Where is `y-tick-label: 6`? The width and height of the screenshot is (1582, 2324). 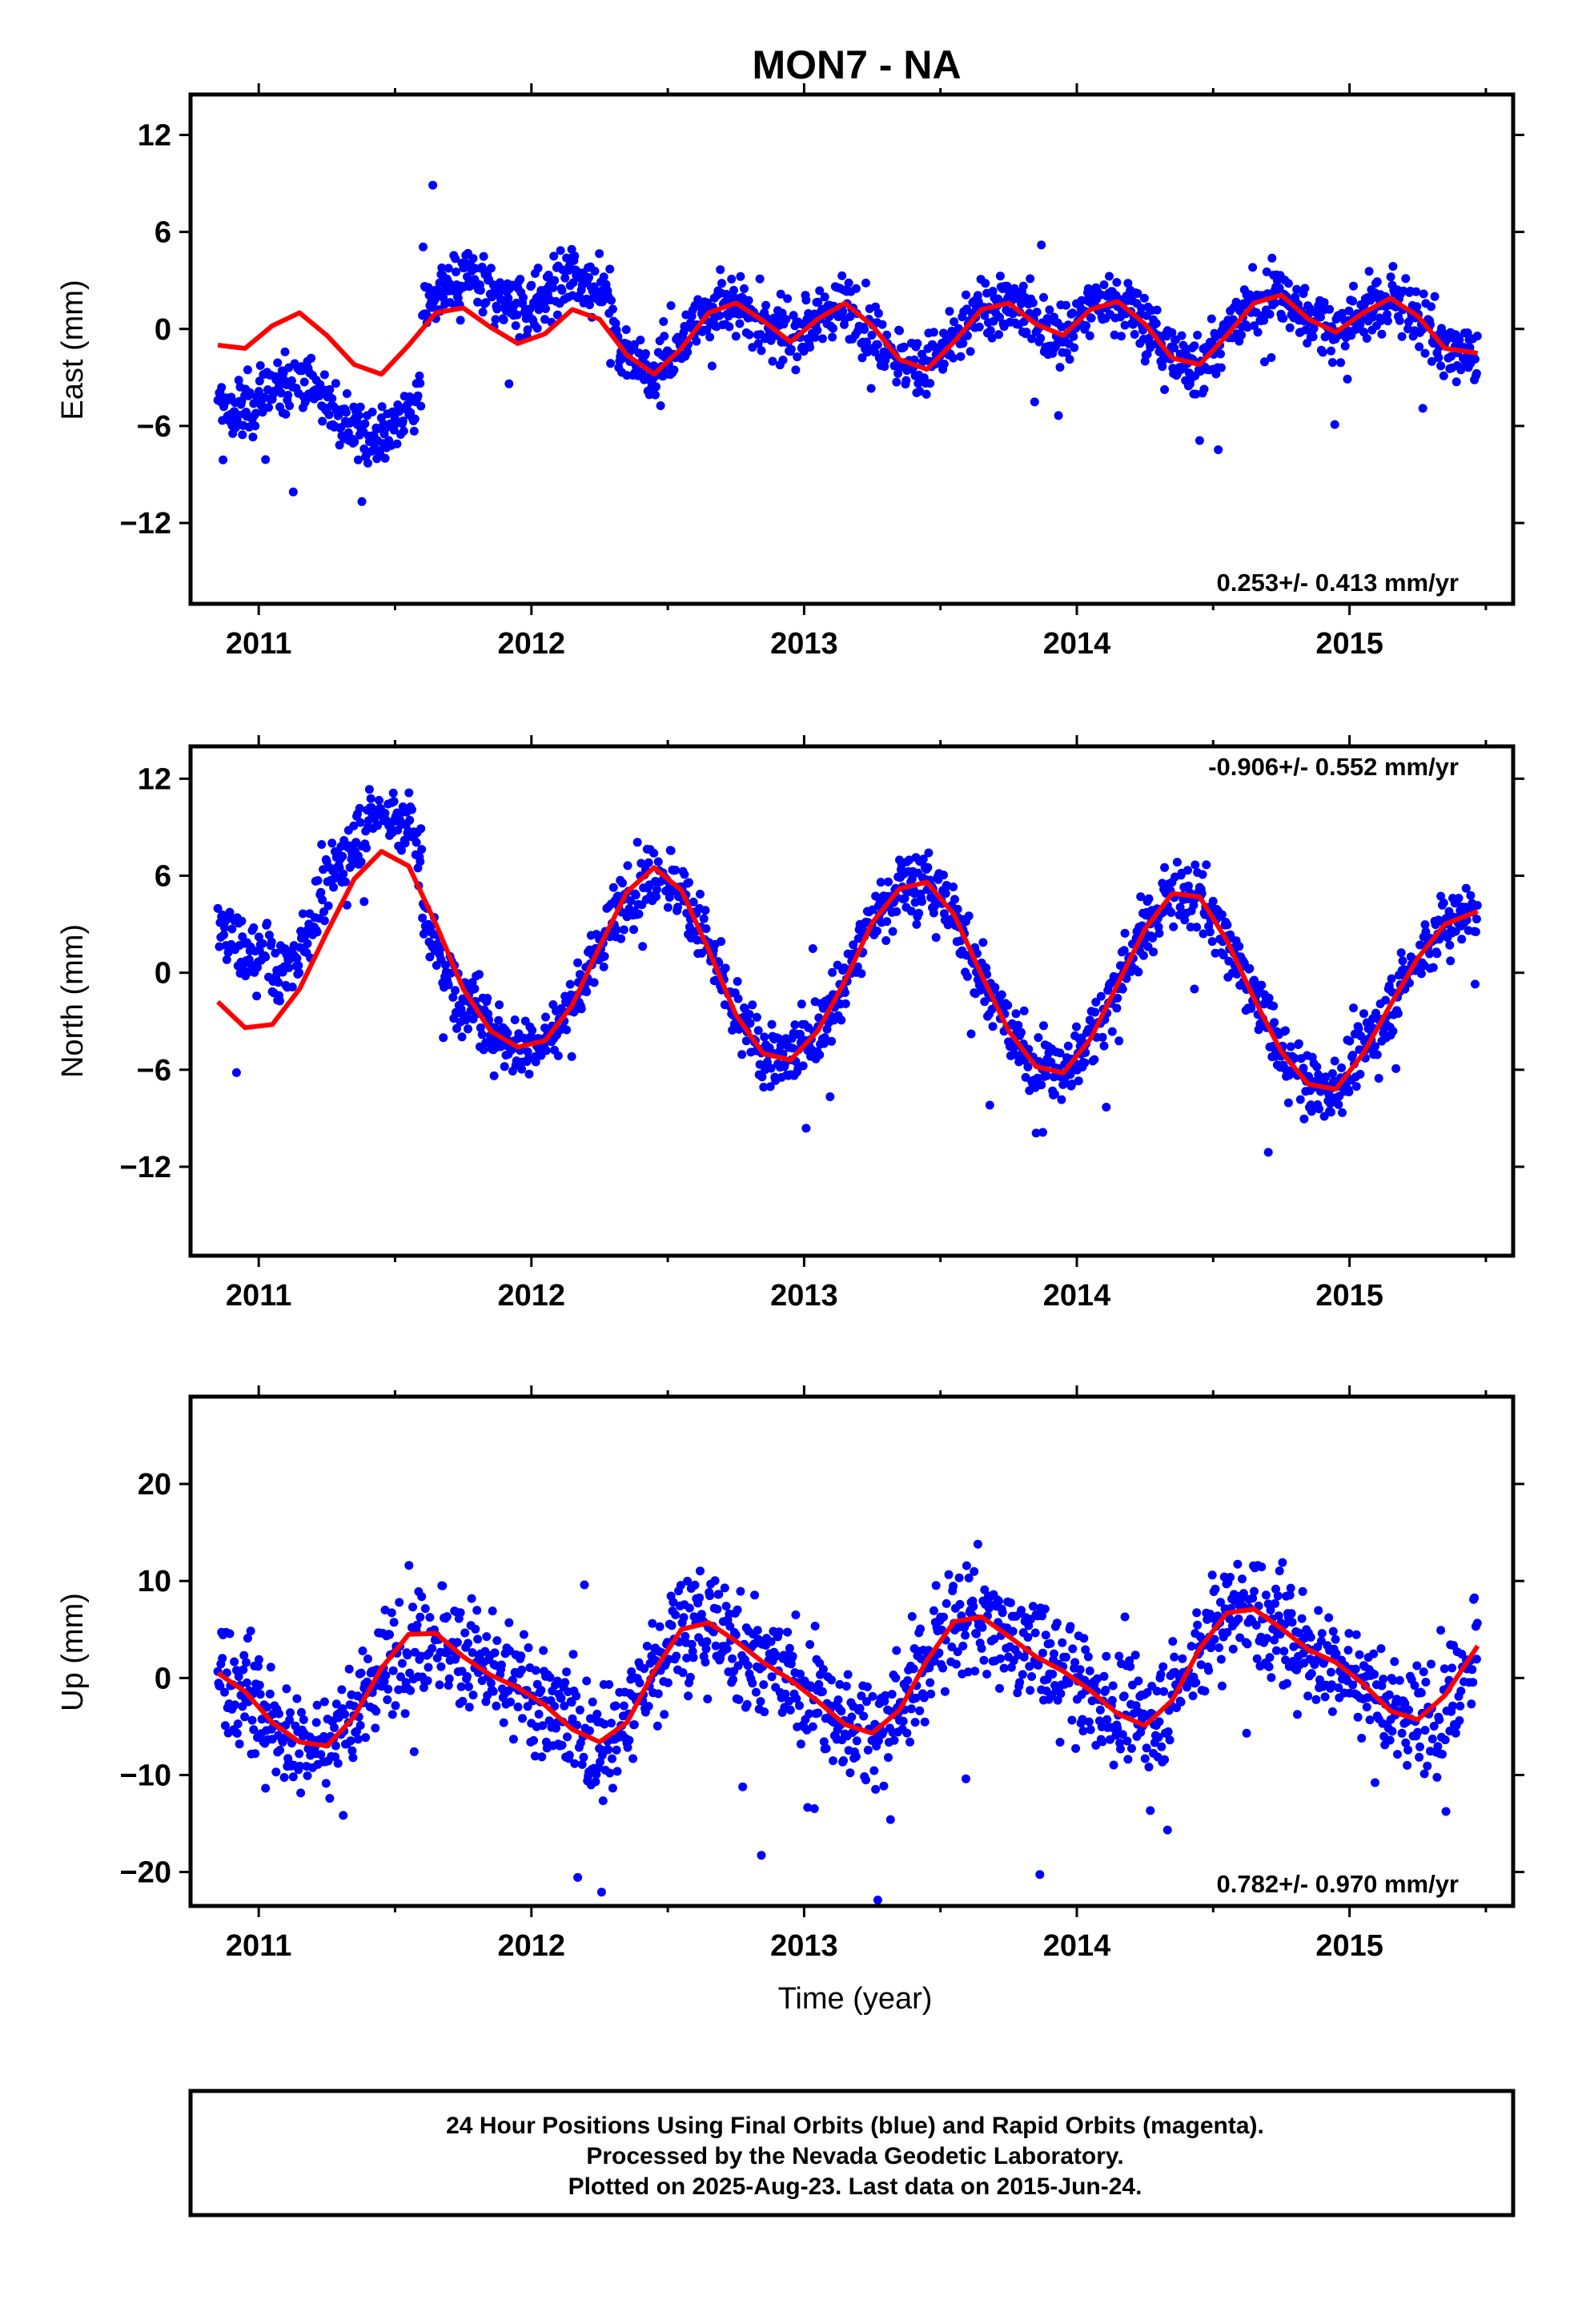 y-tick-label: 6 is located at coordinates (163, 233).